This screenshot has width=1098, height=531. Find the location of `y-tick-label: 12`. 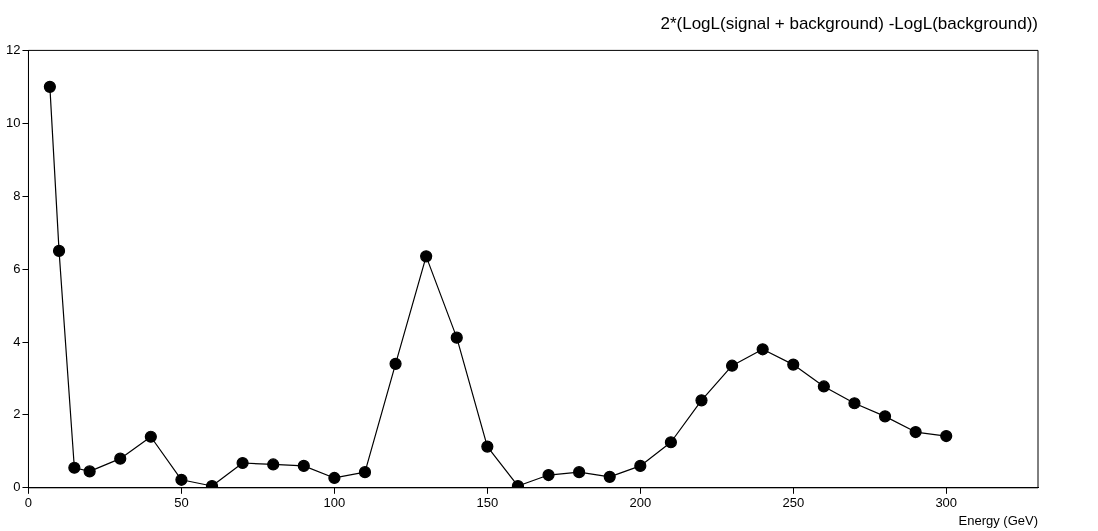

y-tick-label: 12 is located at coordinates (13, 49).